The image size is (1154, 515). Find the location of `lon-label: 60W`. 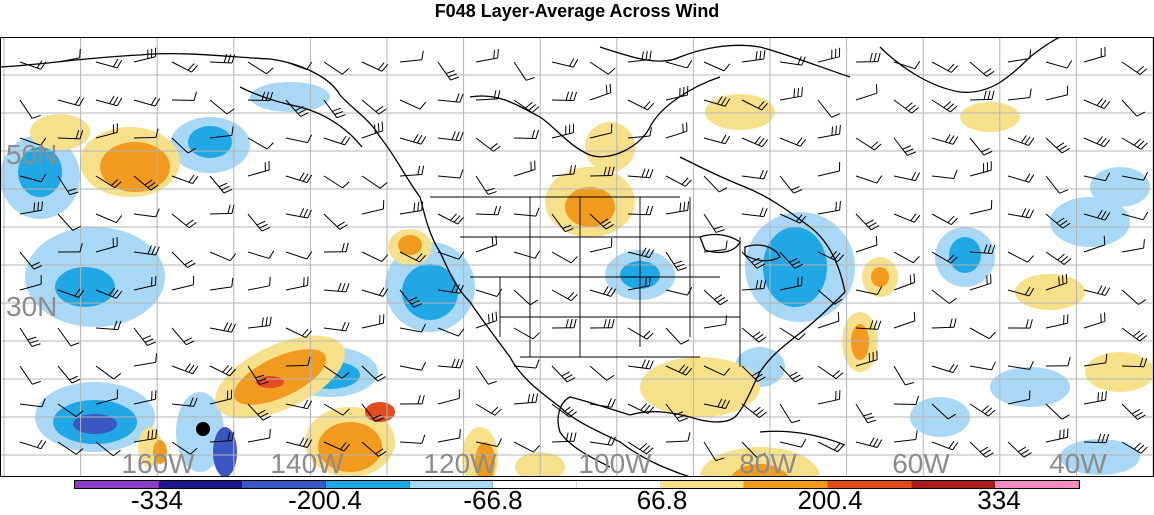

lon-label: 60W is located at coordinates (921, 462).